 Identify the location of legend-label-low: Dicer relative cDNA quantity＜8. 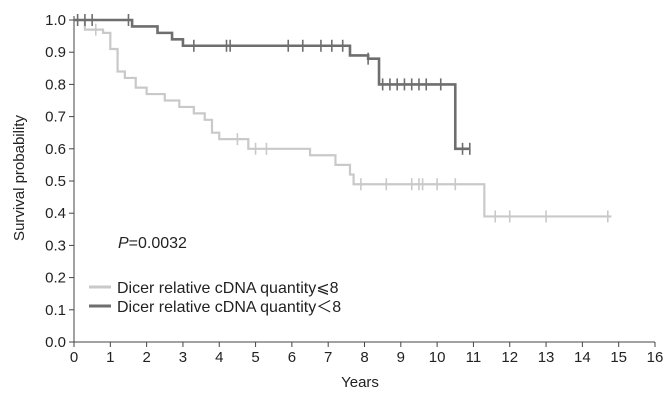
(229, 307).